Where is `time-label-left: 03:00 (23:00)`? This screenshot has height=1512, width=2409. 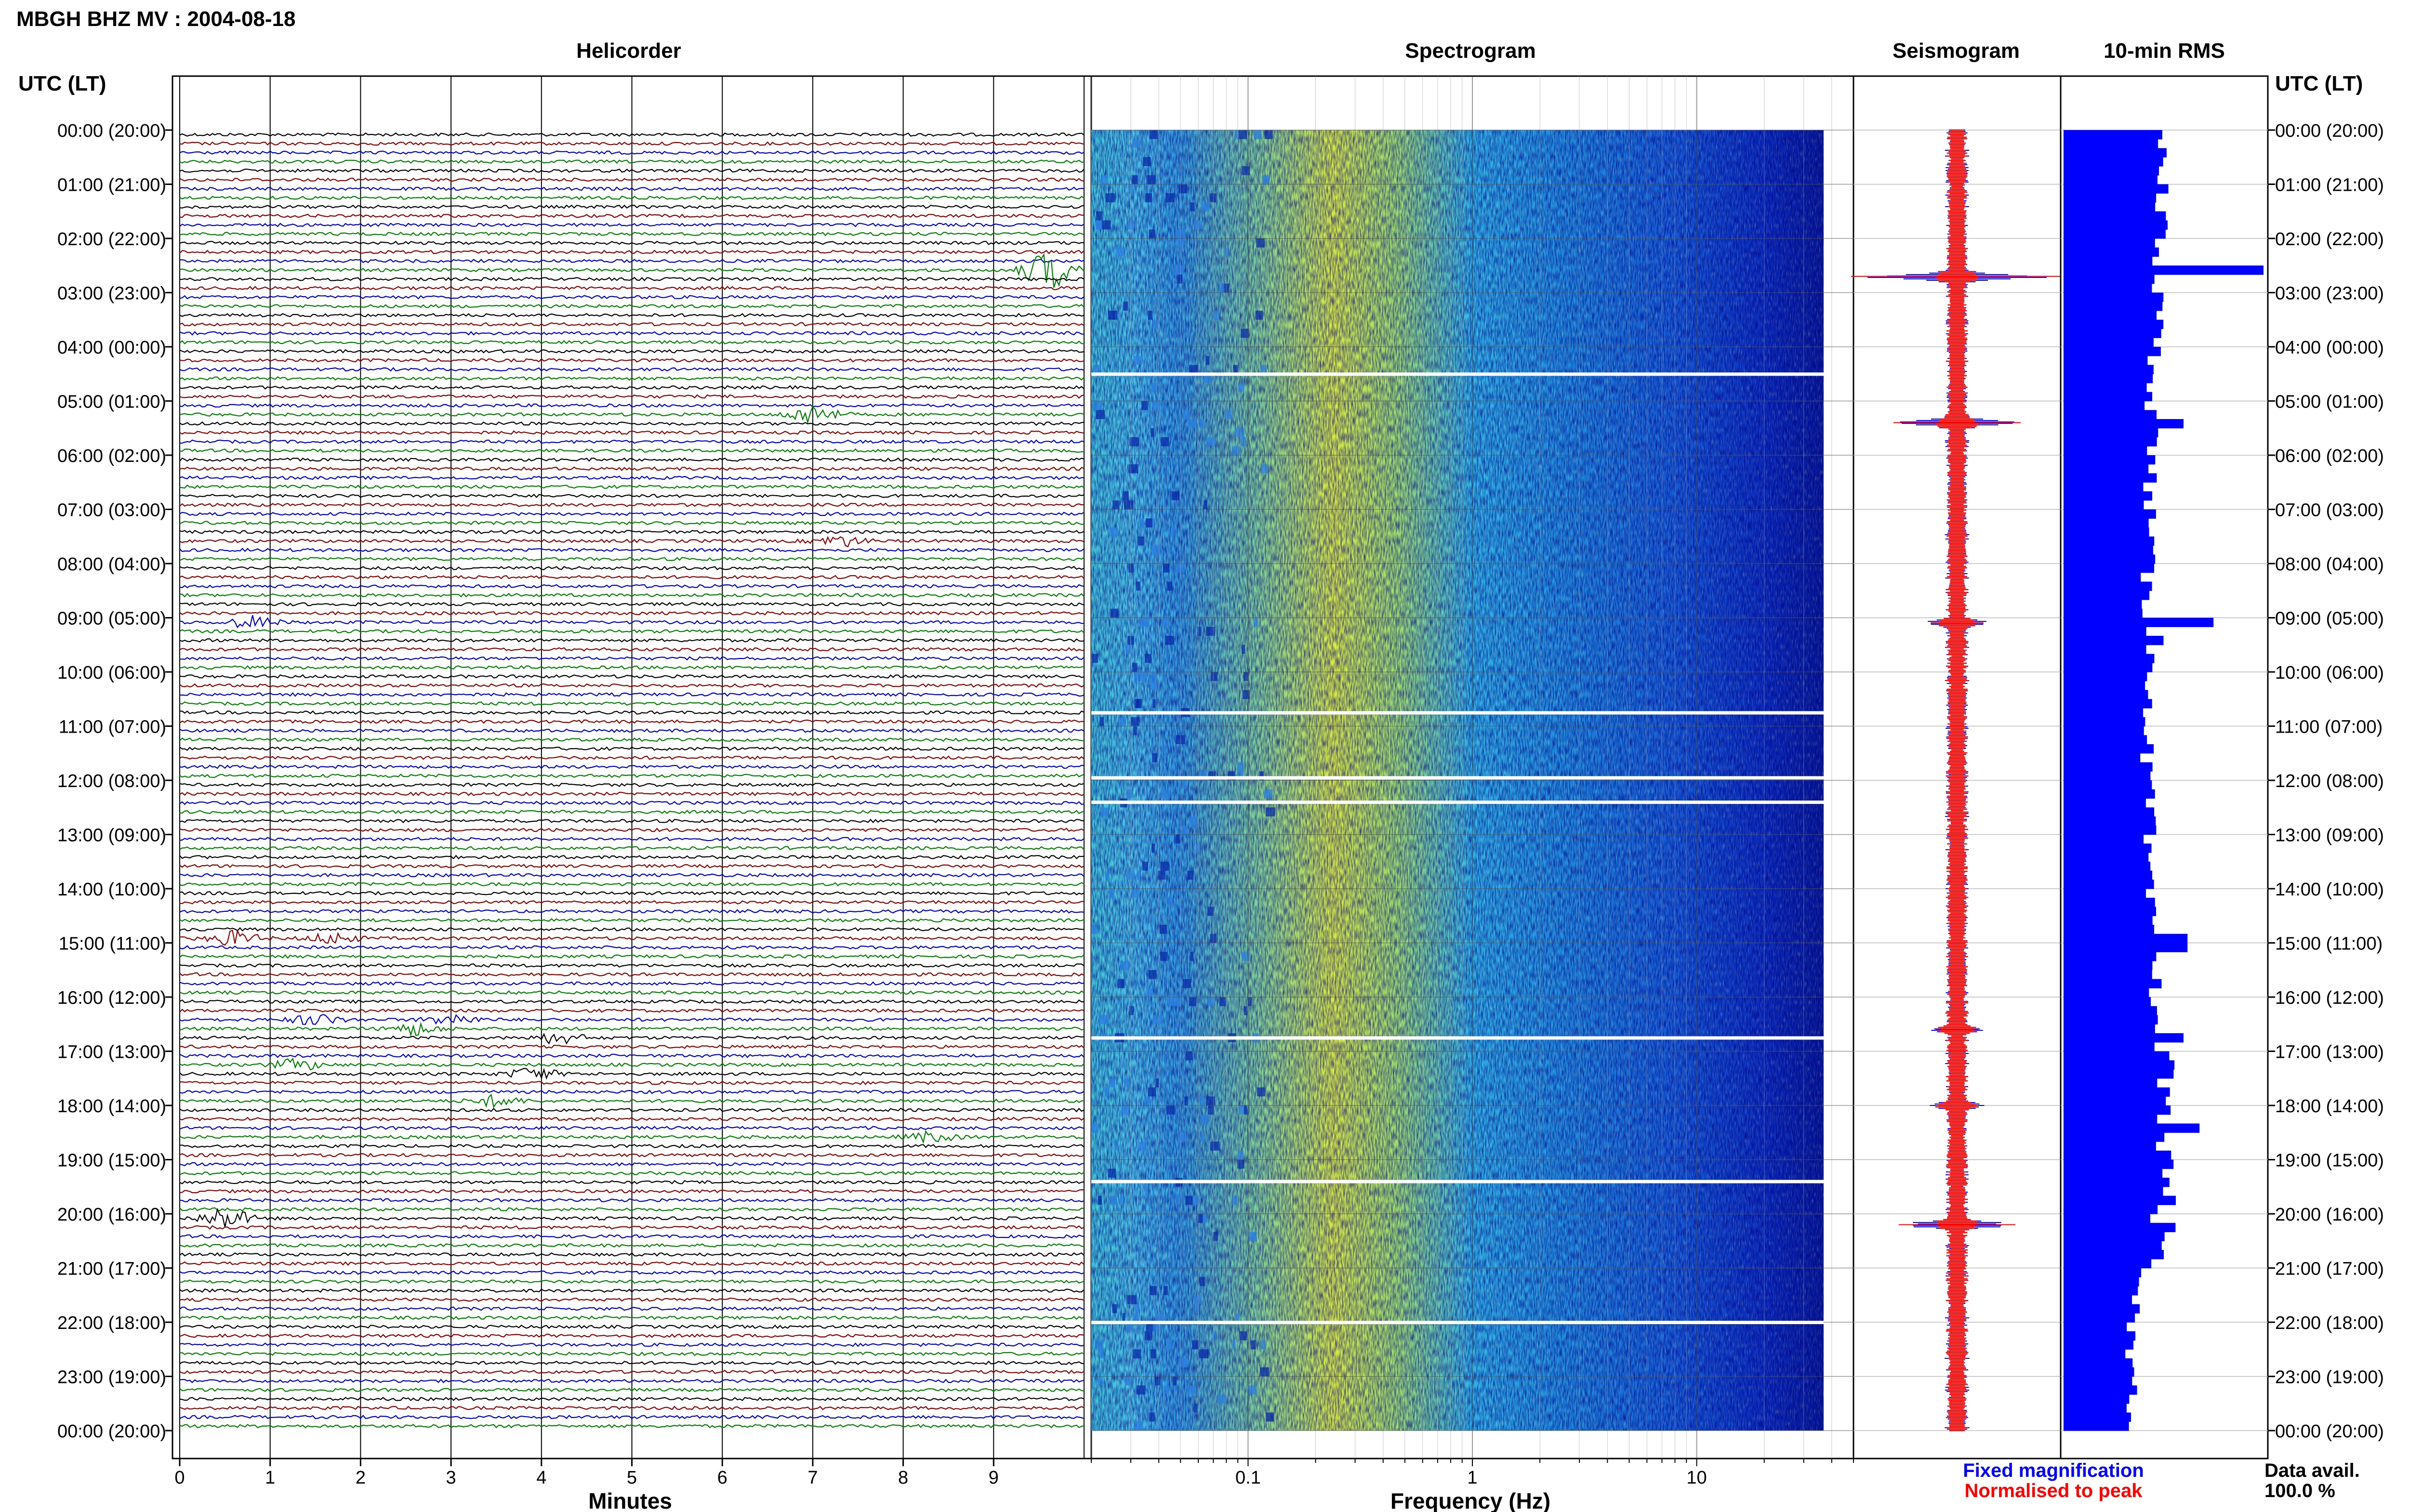 time-label-left: 03:00 (23:00) is located at coordinates (111, 294).